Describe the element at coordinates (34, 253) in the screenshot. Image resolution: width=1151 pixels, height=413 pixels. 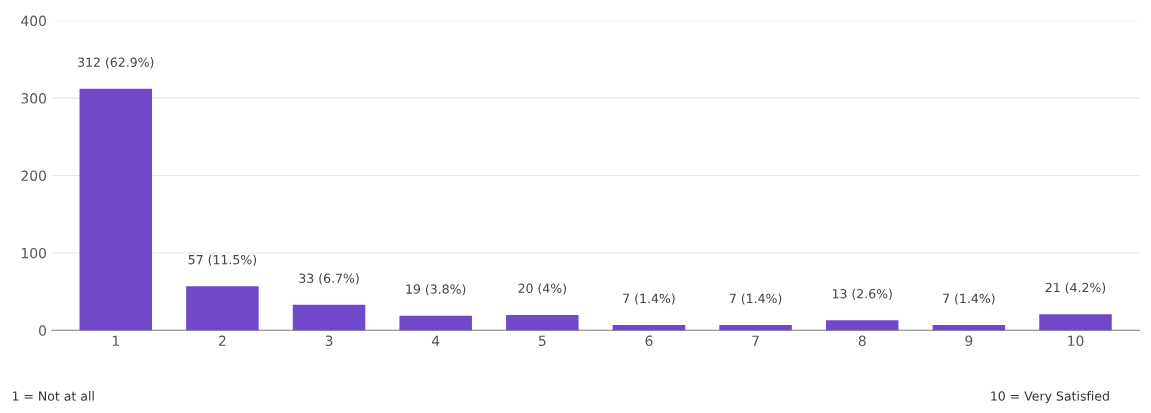
I see `y-tick-label: 100` at that location.